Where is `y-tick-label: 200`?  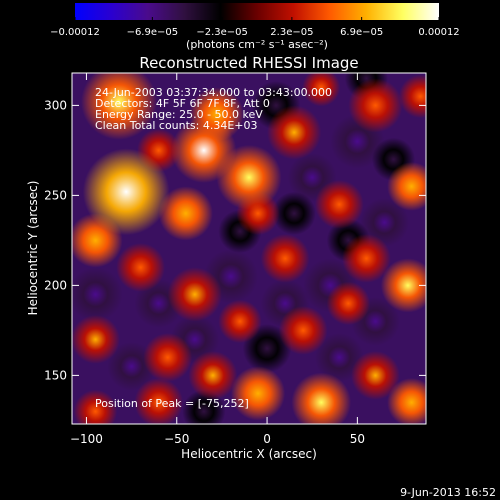
y-tick-label: 200 is located at coordinates (55, 285).